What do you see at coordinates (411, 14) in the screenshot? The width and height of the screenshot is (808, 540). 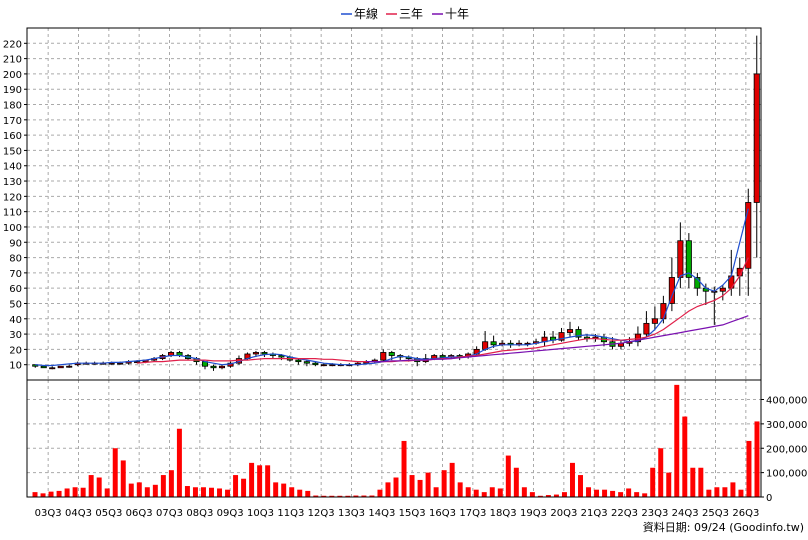 I see `legend-label-three-year: 三年` at bounding box center [411, 14].